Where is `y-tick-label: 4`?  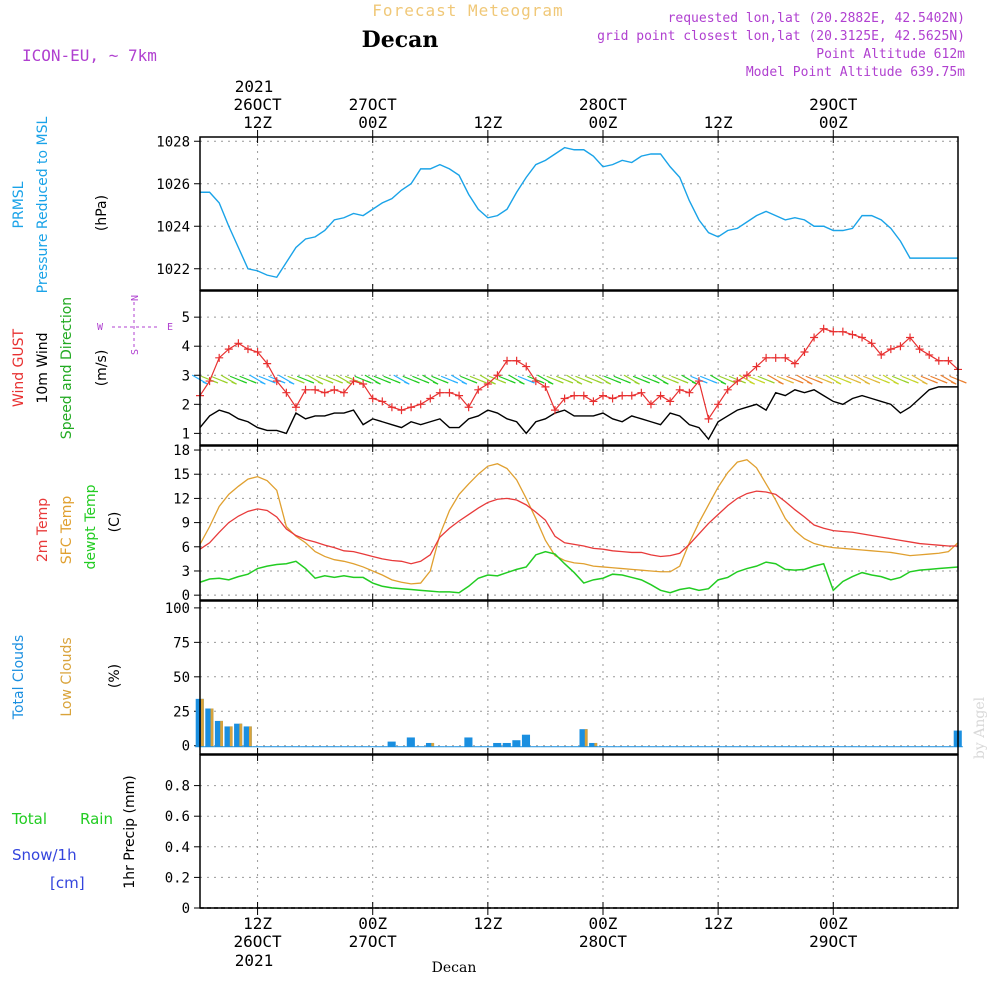 y-tick-label: 4 is located at coordinates (186, 347).